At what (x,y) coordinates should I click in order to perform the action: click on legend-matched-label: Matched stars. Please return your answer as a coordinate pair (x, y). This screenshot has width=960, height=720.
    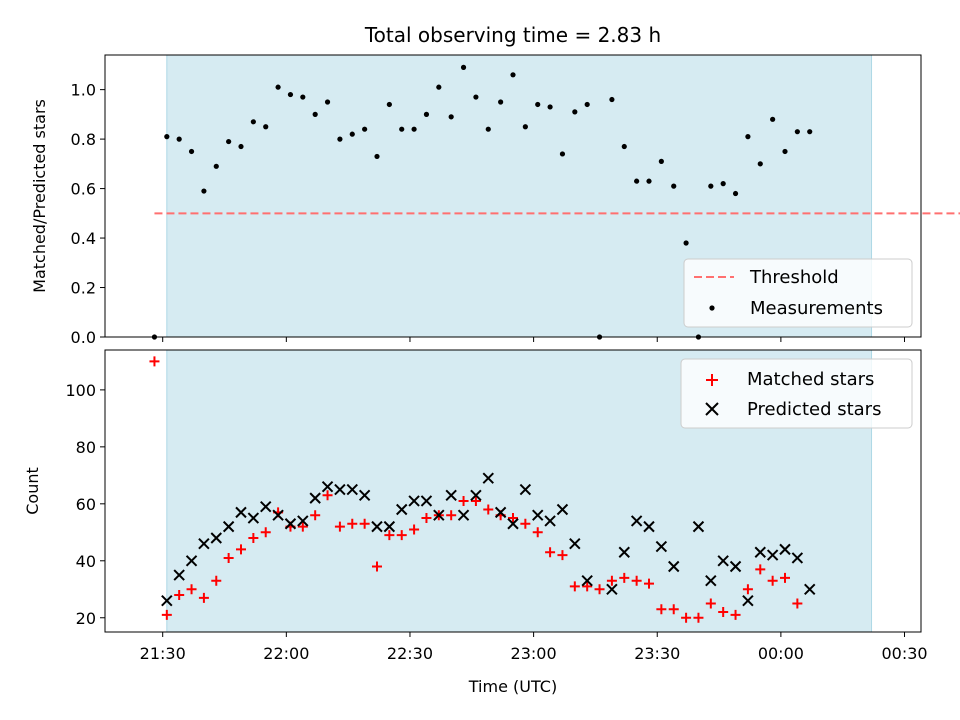
    Looking at the image, I should click on (810, 379).